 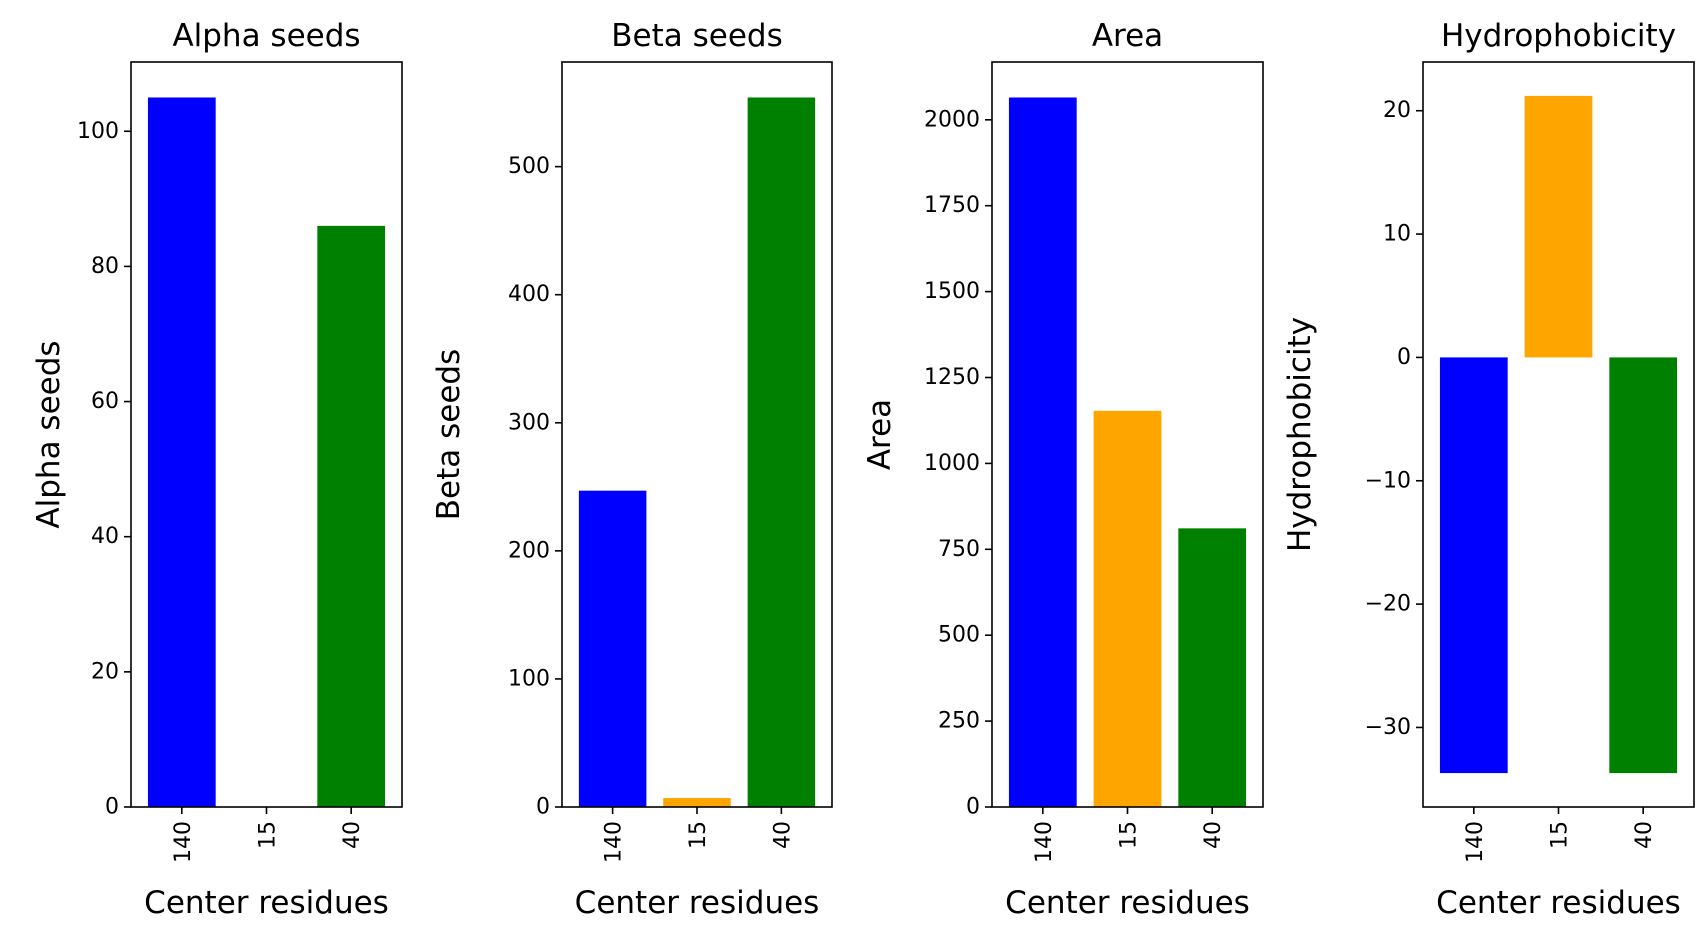 I want to click on y-tick-label: 1000, so click(x=952, y=463).